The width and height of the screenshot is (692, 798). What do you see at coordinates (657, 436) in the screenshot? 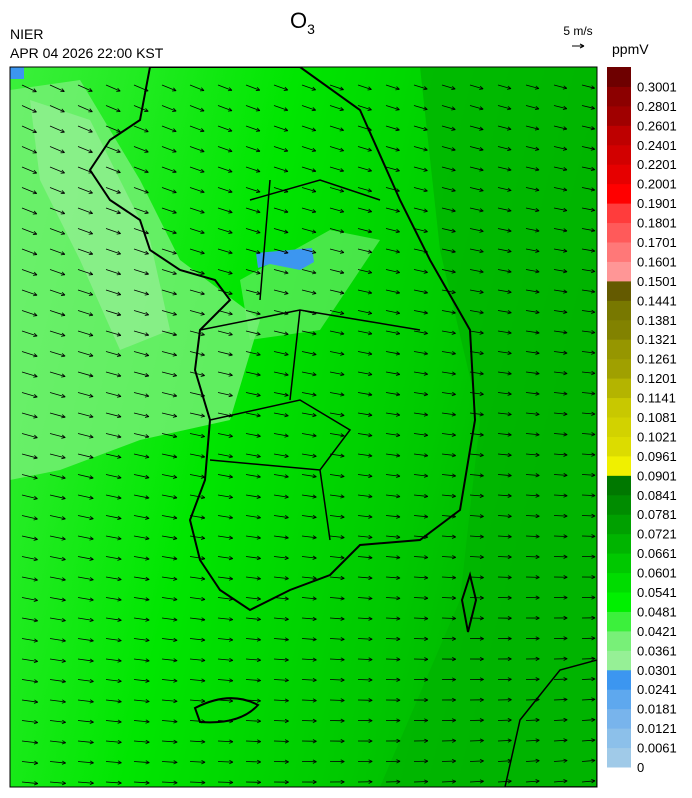
I see `colorbar-label: 0.1021` at bounding box center [657, 436].